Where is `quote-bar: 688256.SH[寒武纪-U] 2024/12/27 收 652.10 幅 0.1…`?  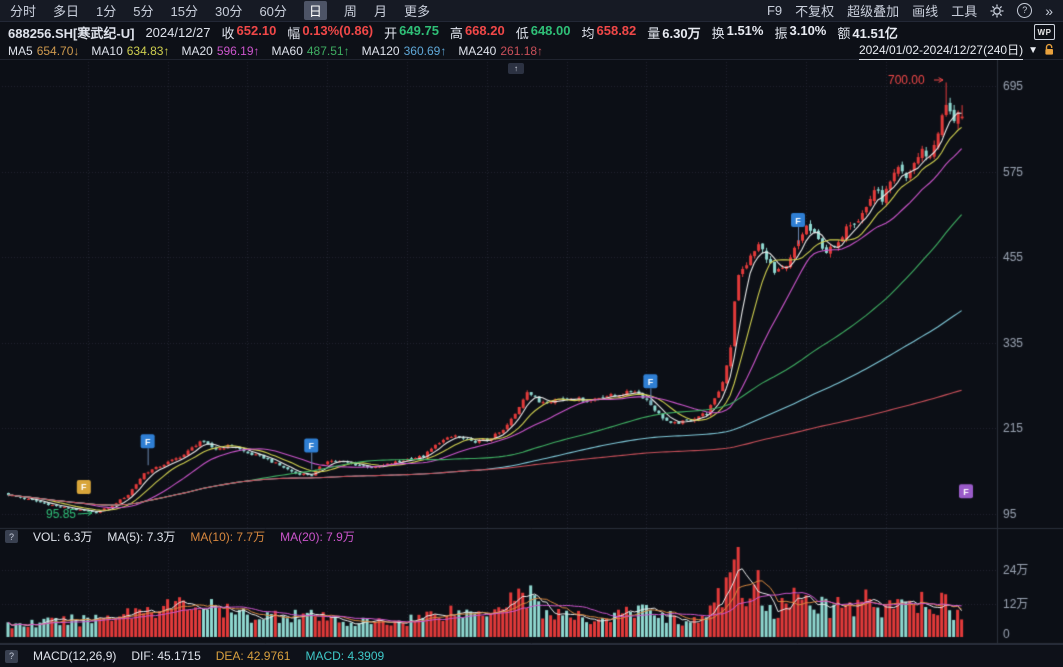
quote-bar: 688256.SH[寒武纪-U] 2024/12/27 收 652.10 幅 0.1… is located at coordinates (531, 32).